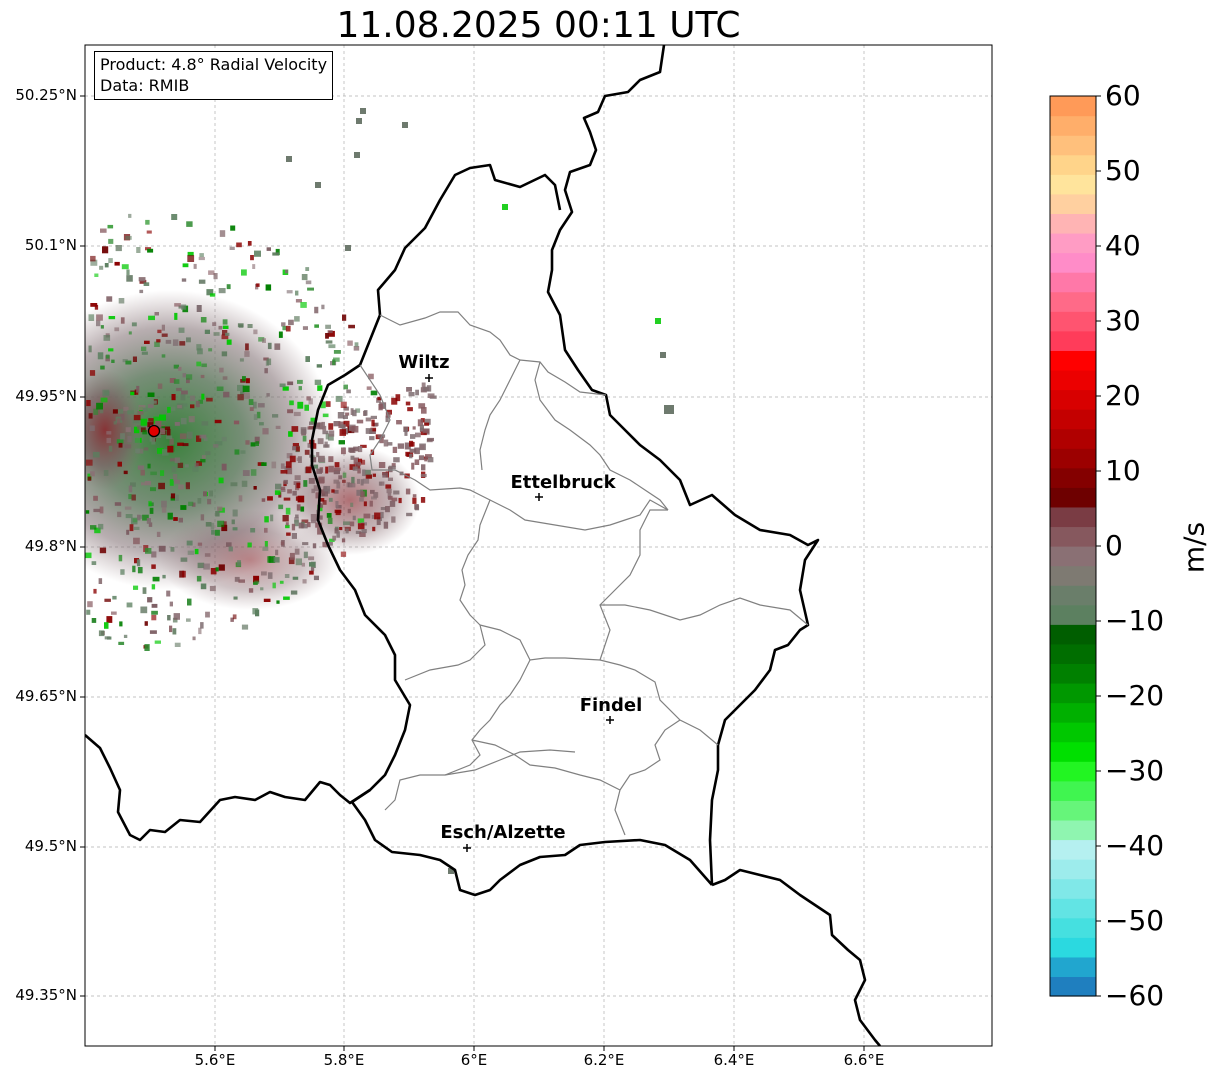 This screenshot has width=1207, height=1081. What do you see at coordinates (1114, 545) in the screenshot?
I see `colorbar-tick-label: 0` at bounding box center [1114, 545].